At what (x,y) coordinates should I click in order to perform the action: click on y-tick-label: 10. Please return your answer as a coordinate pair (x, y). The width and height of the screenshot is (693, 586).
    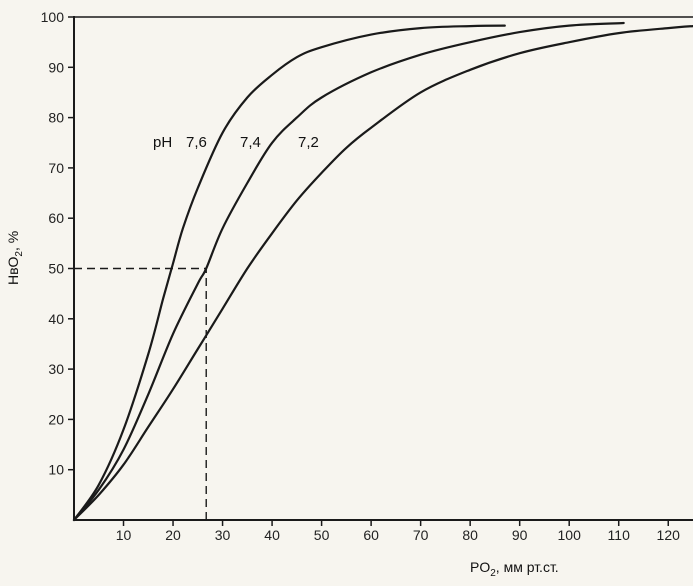
    Looking at the image, I should click on (56, 470).